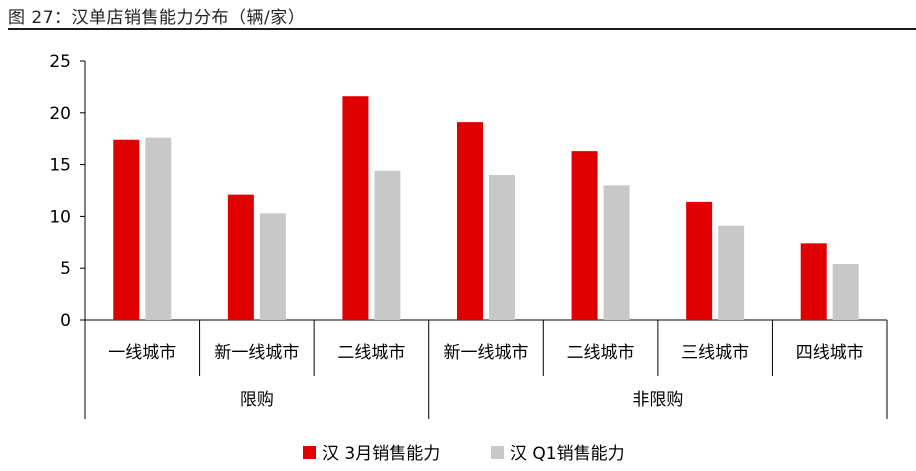 The height and width of the screenshot is (471, 916). Describe the element at coordinates (65, 269) in the screenshot. I see `y-tick-label: 5` at that location.